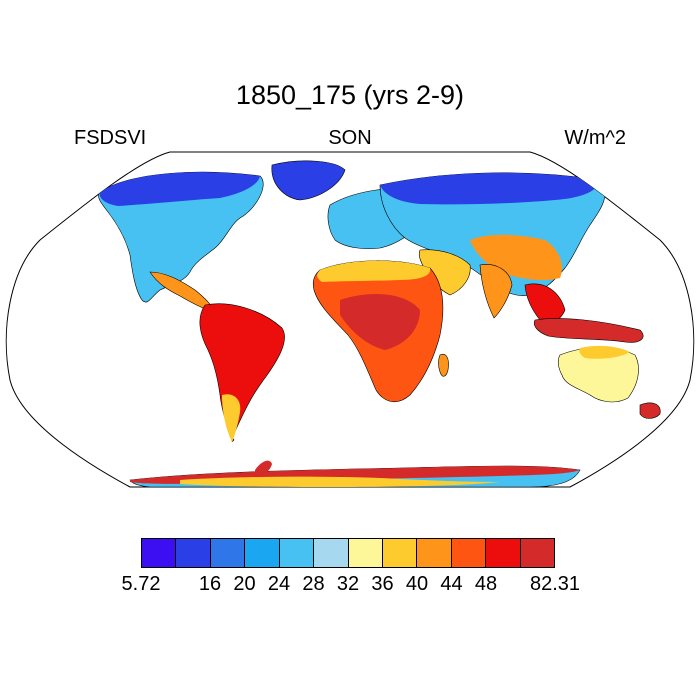  What do you see at coordinates (650, 410) in the screenshot?
I see `new-zealand` at bounding box center [650, 410].